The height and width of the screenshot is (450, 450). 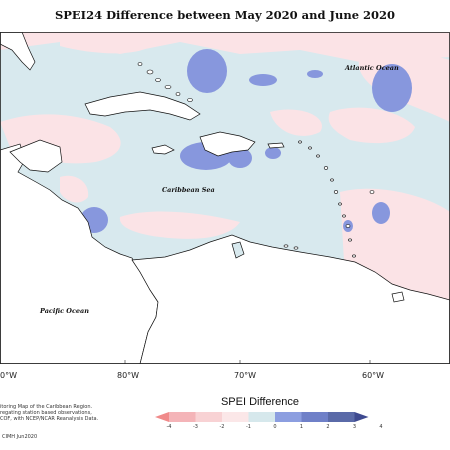 I want to click on footer-note-line: regating station based observations,, so click(x=46, y=413).